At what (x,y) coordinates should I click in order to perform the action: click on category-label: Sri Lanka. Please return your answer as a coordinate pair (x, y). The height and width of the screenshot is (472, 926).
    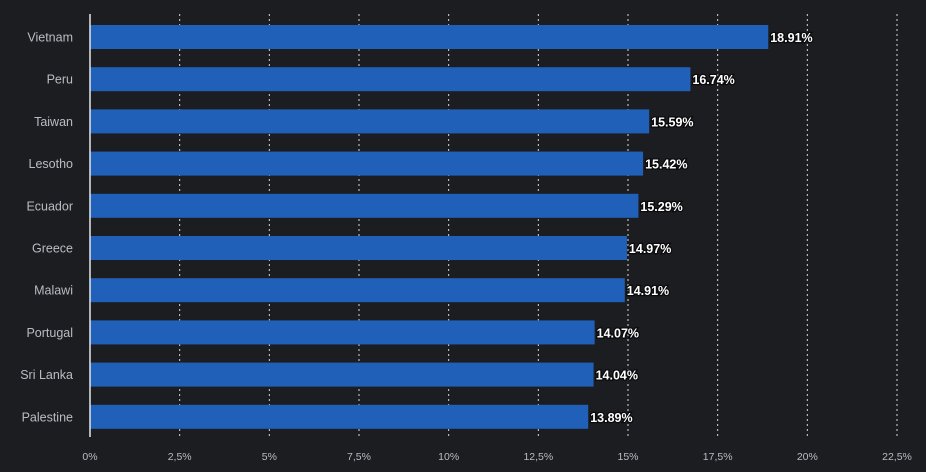
    Looking at the image, I should click on (46, 375).